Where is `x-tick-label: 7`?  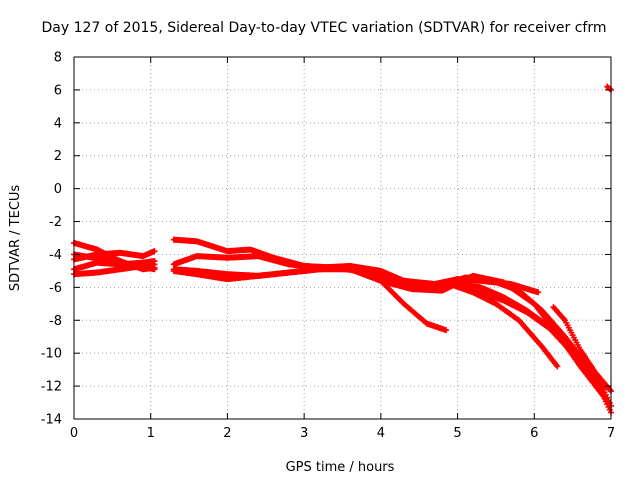
x-tick-label: 7 is located at coordinates (611, 433).